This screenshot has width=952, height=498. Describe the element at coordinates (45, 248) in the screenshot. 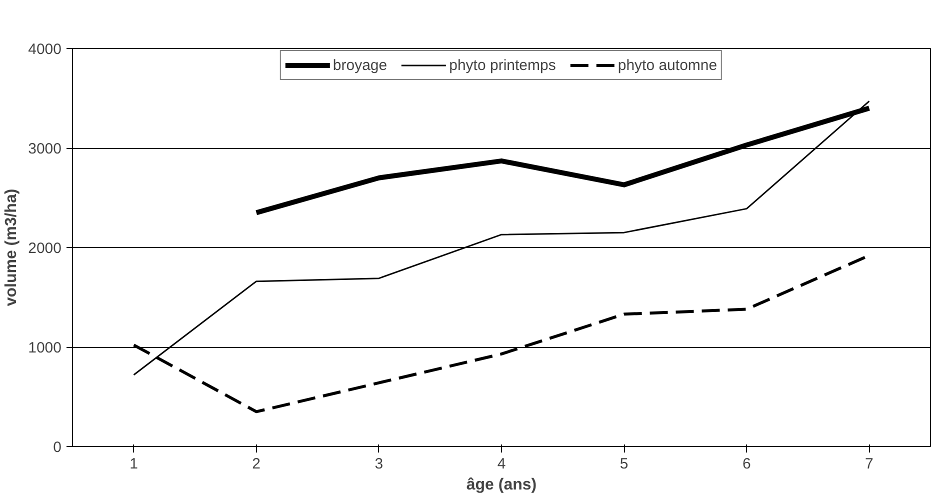

I see `y-tick-label: 2000` at that location.